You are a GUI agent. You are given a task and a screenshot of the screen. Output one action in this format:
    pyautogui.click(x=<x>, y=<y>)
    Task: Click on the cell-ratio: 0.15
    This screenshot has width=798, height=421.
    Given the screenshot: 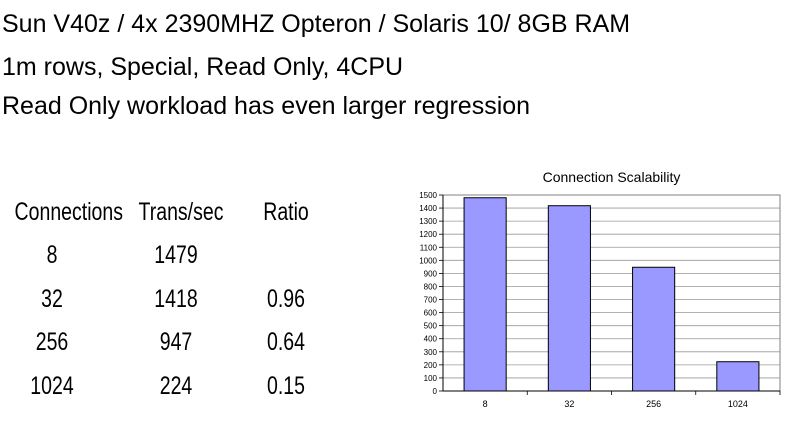 What is the action you would take?
    pyautogui.click(x=286, y=386)
    